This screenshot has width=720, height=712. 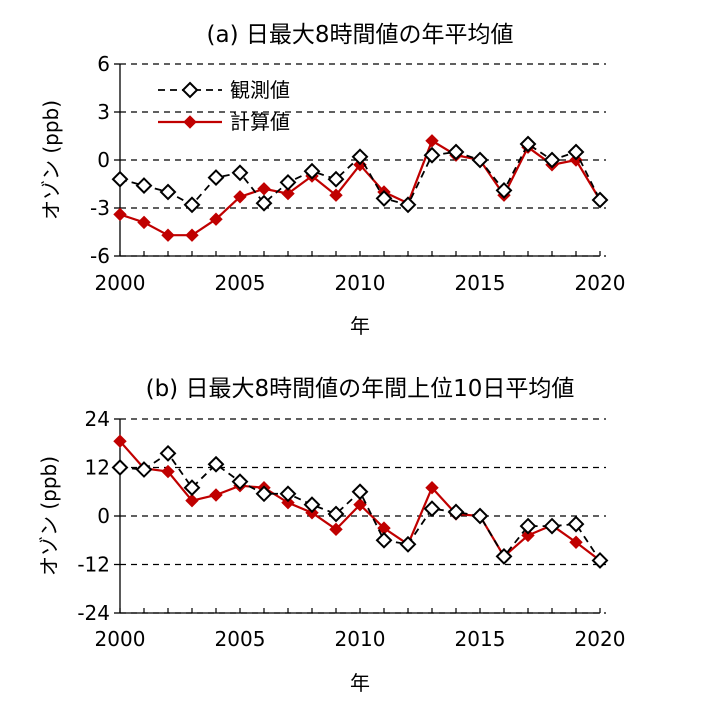 I want to click on y-tick-label: 12, so click(x=97, y=468).